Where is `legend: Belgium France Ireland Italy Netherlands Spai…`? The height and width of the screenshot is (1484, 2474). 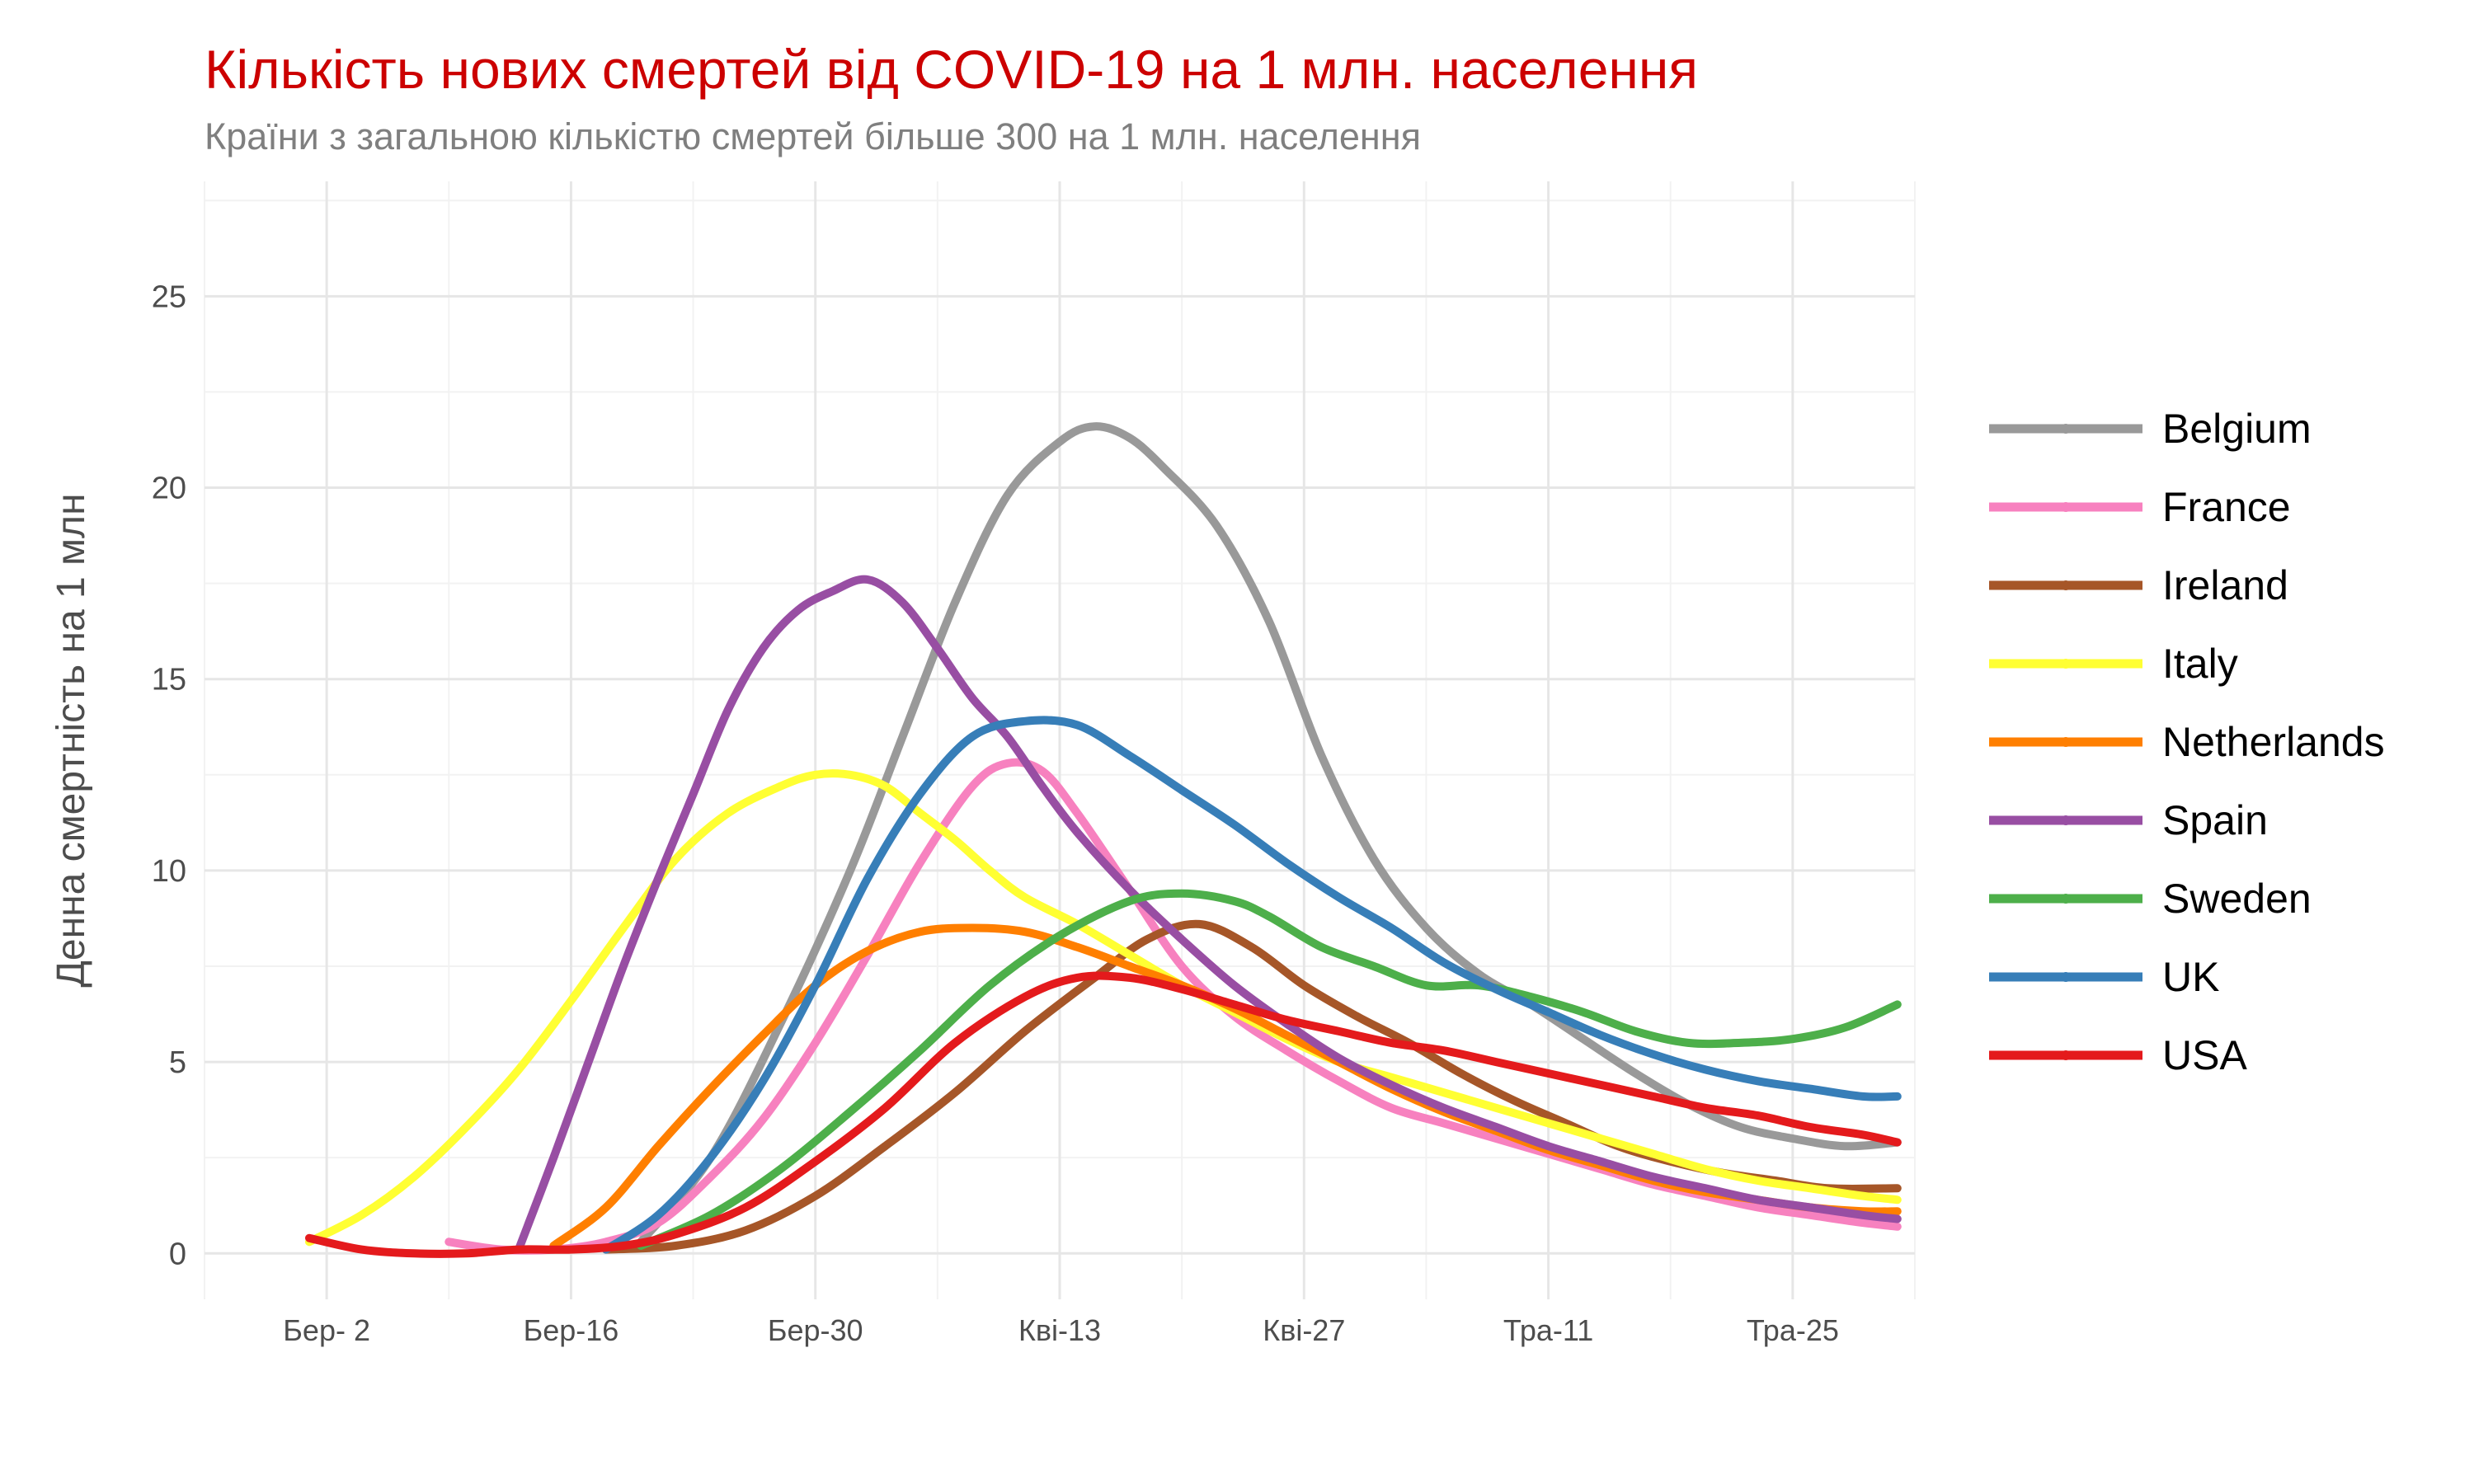 legend: Belgium France Ireland Italy Netherlands Spai… is located at coordinates (2187, 742).